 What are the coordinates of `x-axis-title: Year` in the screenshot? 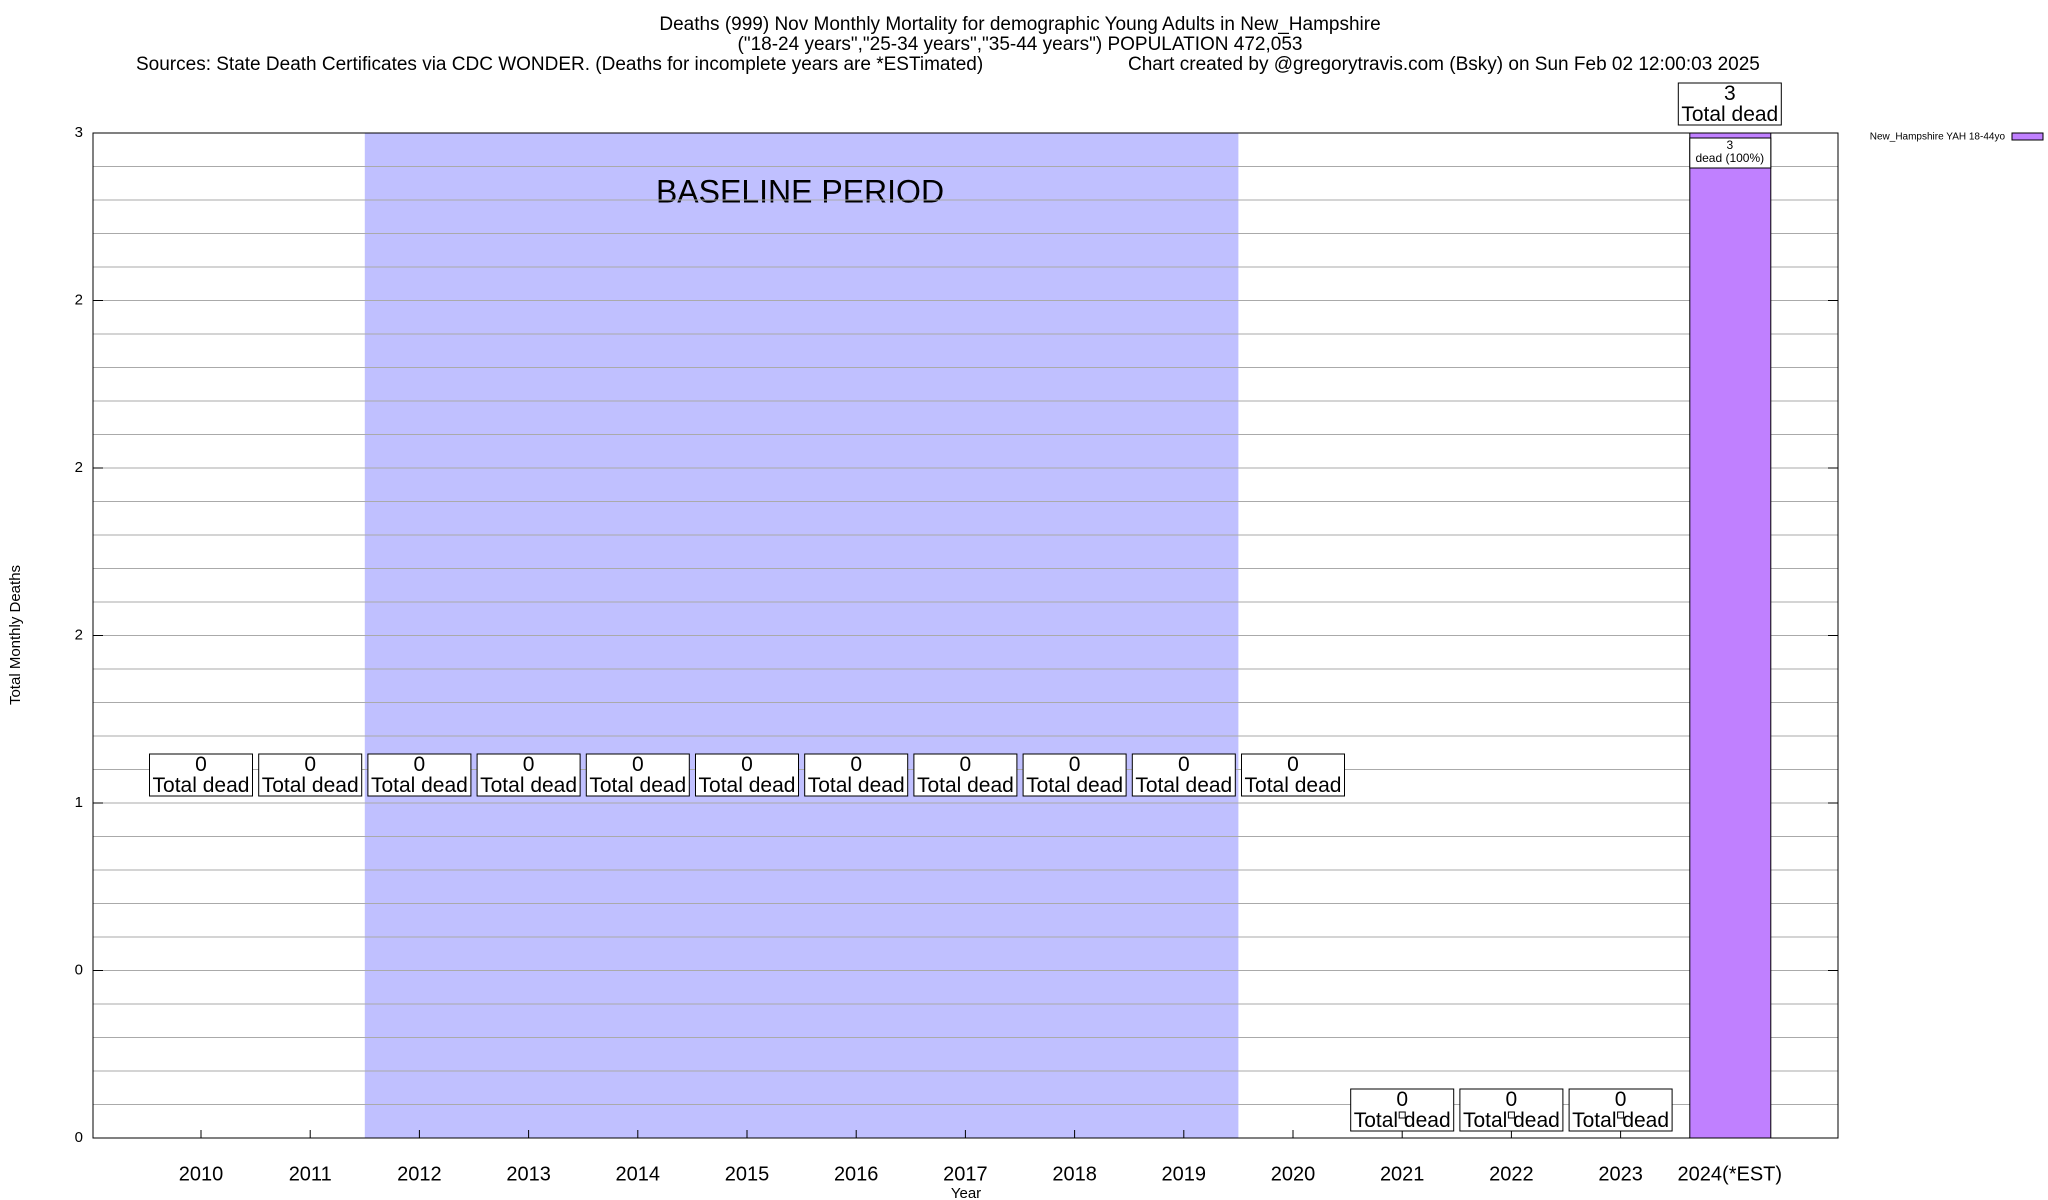 It's located at (966, 1192).